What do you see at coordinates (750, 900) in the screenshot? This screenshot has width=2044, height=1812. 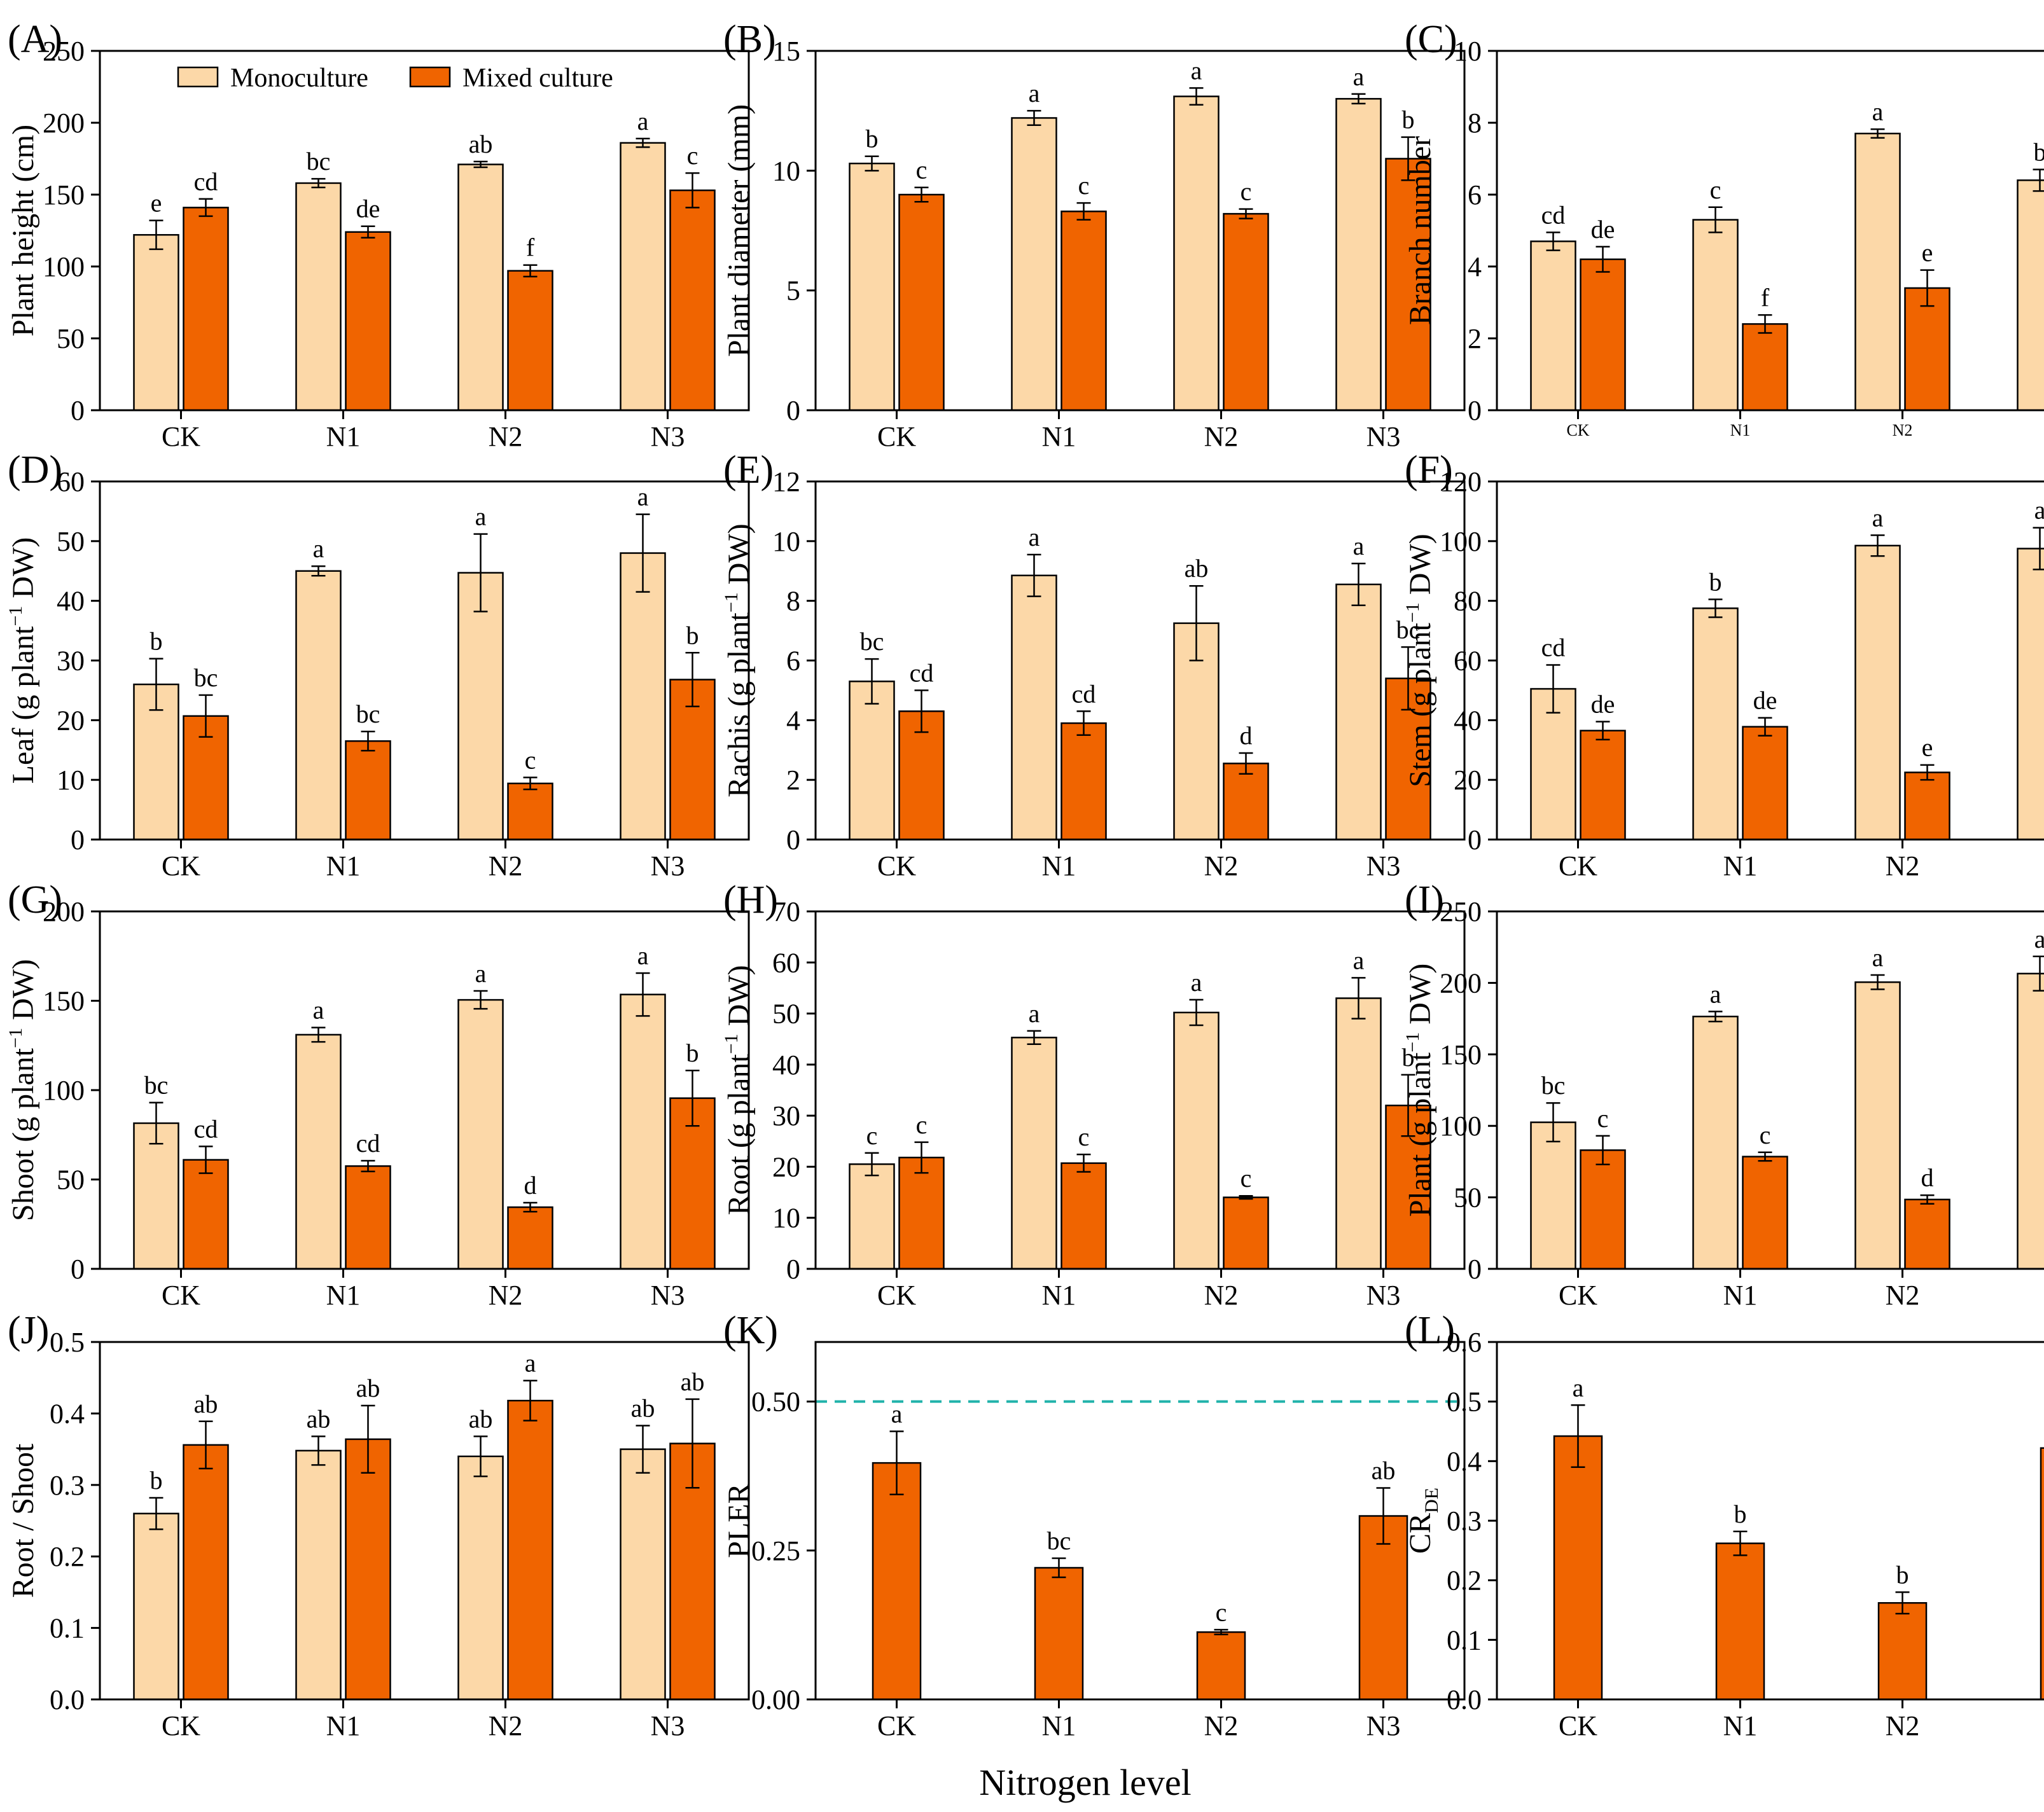 I see `panel-label: (H)` at bounding box center [750, 900].